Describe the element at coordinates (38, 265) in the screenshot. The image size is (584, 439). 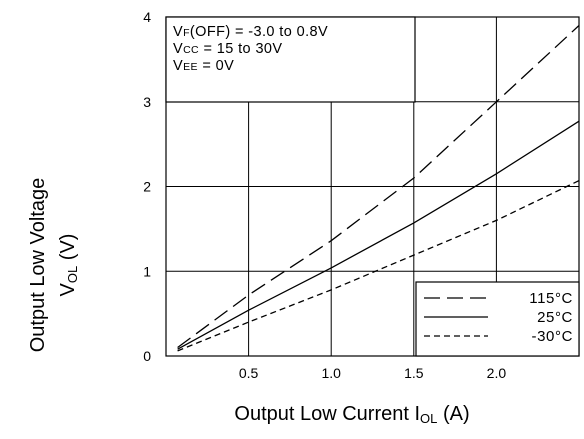
I see `y-axis-label-line1: Output Low Voltage` at that location.